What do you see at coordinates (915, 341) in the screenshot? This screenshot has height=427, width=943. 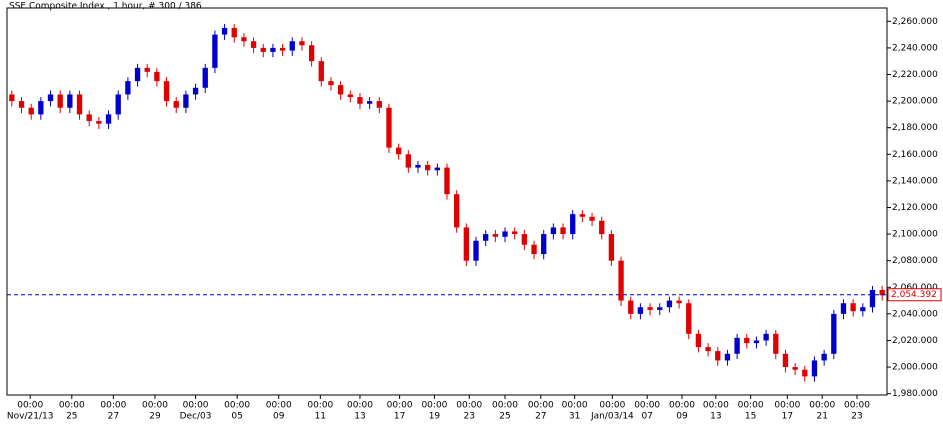 I see `y-tick-label: 2,020.000` at bounding box center [915, 341].